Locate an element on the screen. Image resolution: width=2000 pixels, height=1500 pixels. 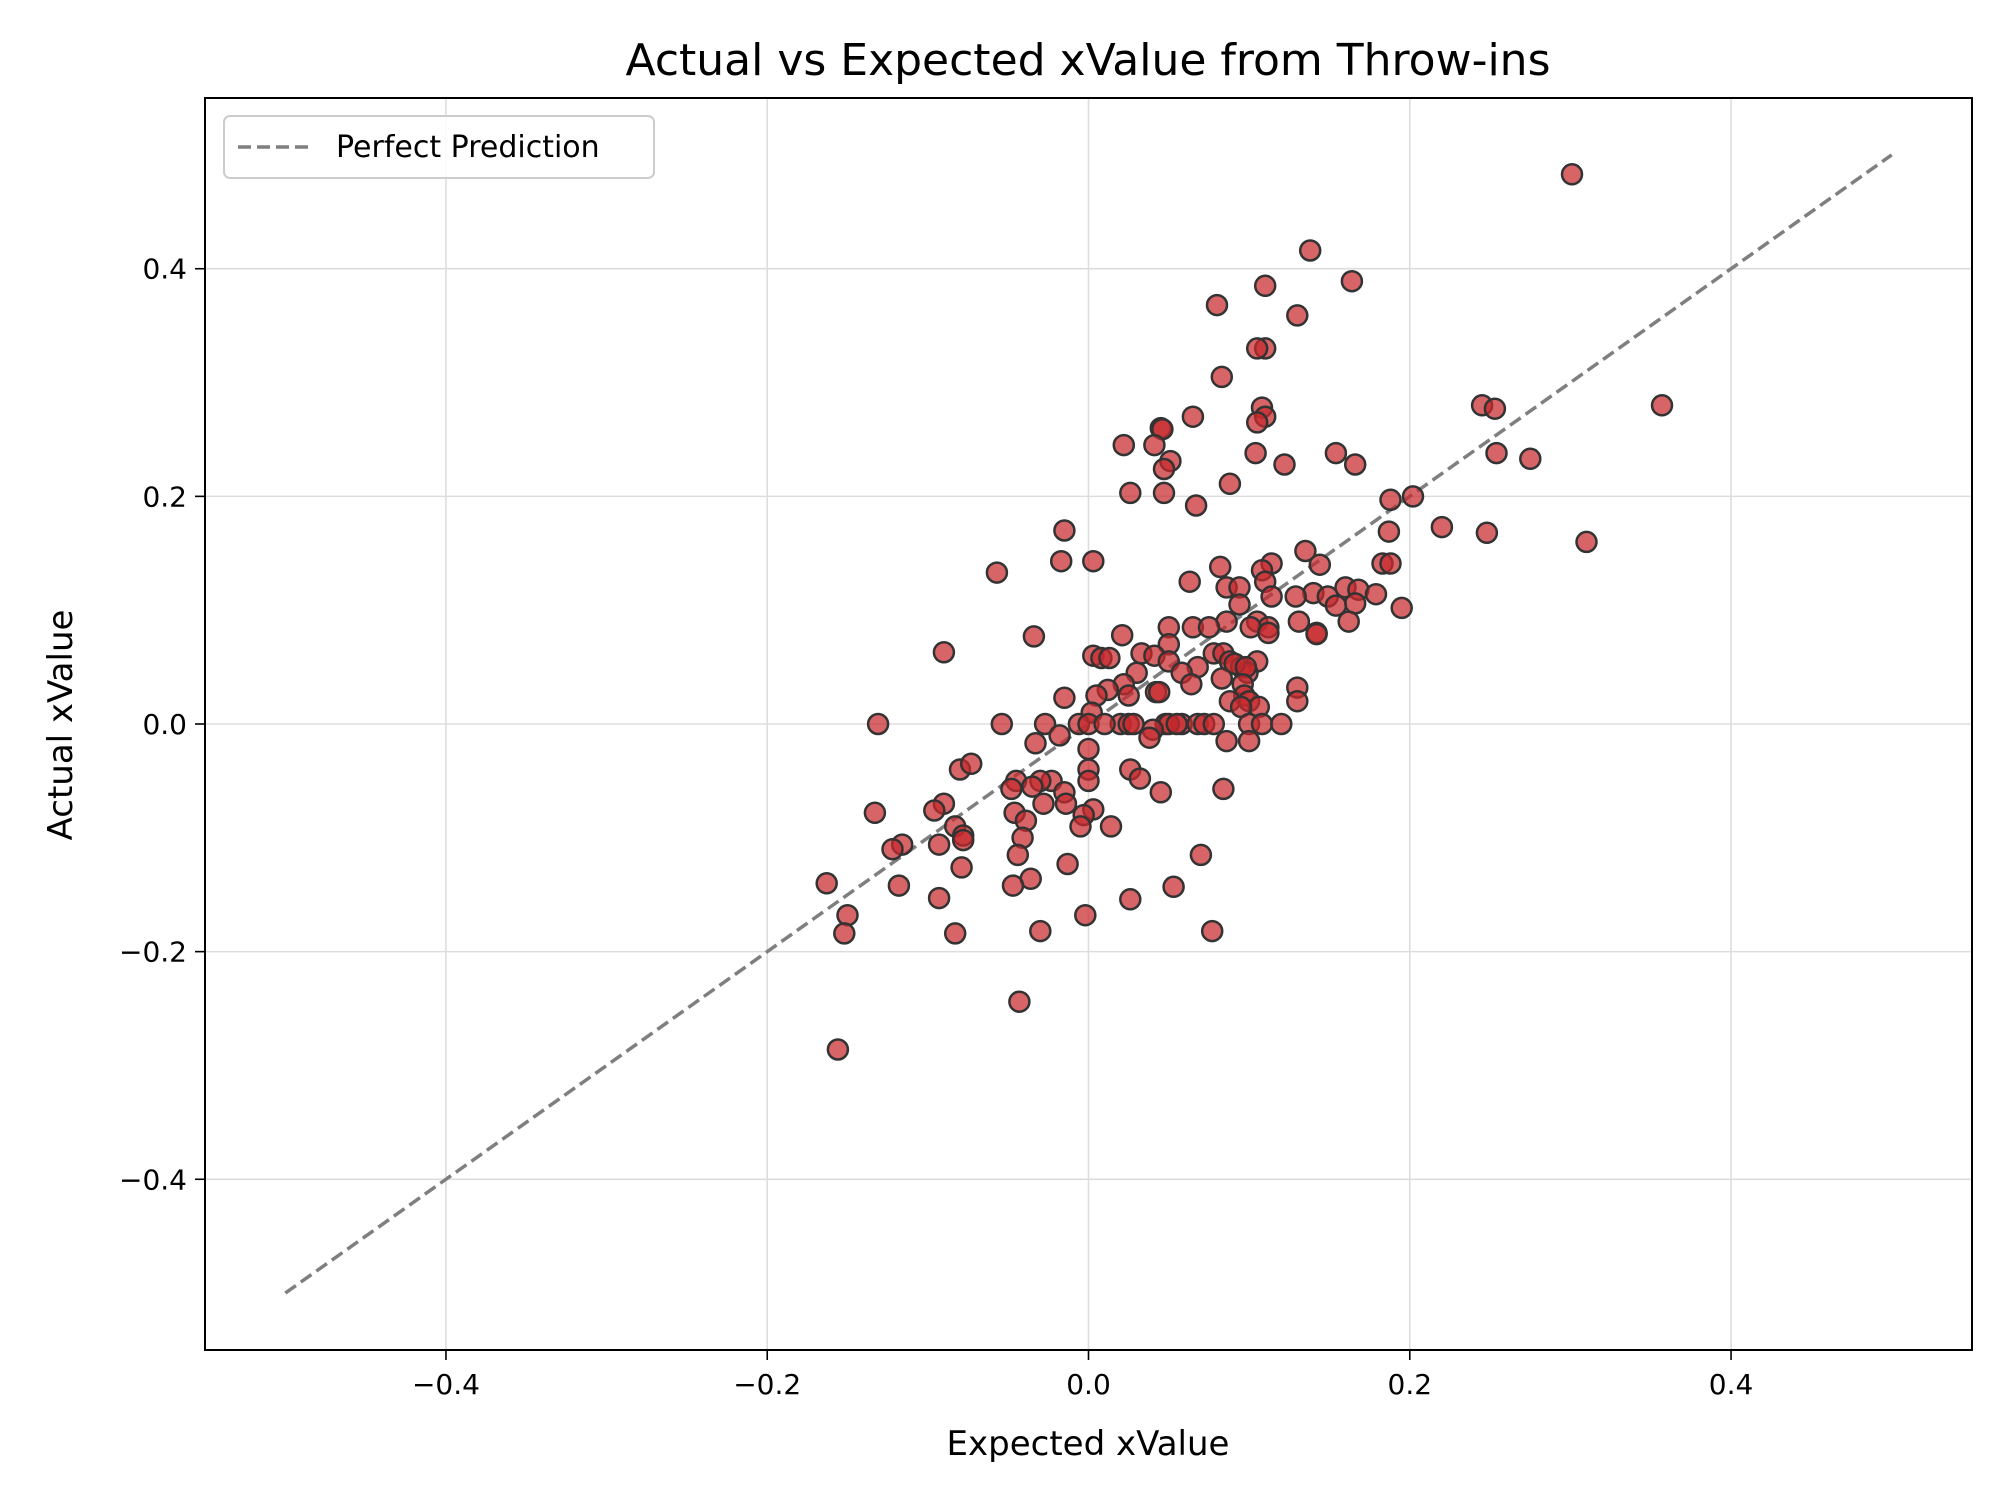
x-axis-label: Expected xValue is located at coordinates (1088, 1444).